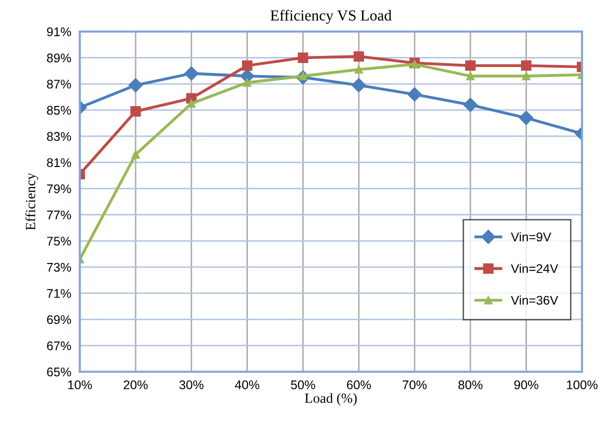  What do you see at coordinates (59, 241) in the screenshot?
I see `y-tick-label: 75%` at bounding box center [59, 241].